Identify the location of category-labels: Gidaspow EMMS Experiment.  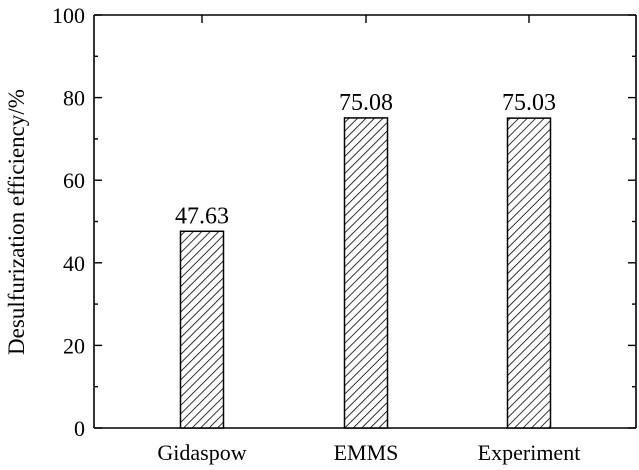
(368, 452).